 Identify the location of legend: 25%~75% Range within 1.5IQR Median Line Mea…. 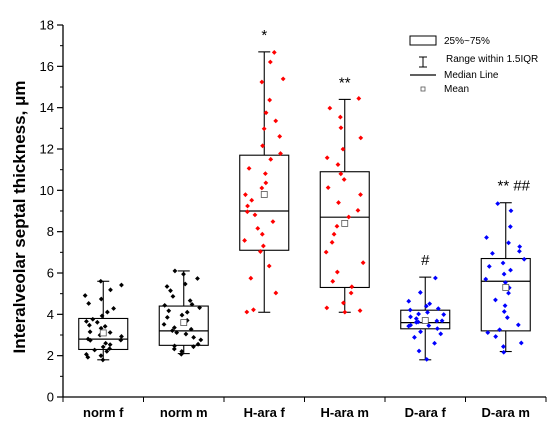
(473, 65).